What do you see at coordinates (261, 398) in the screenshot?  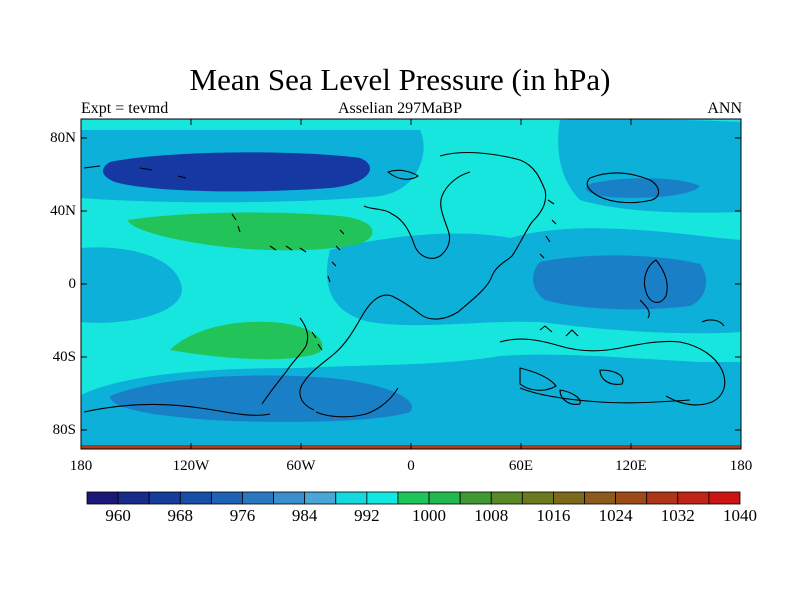 I see `southern-deep-low` at bounding box center [261, 398].